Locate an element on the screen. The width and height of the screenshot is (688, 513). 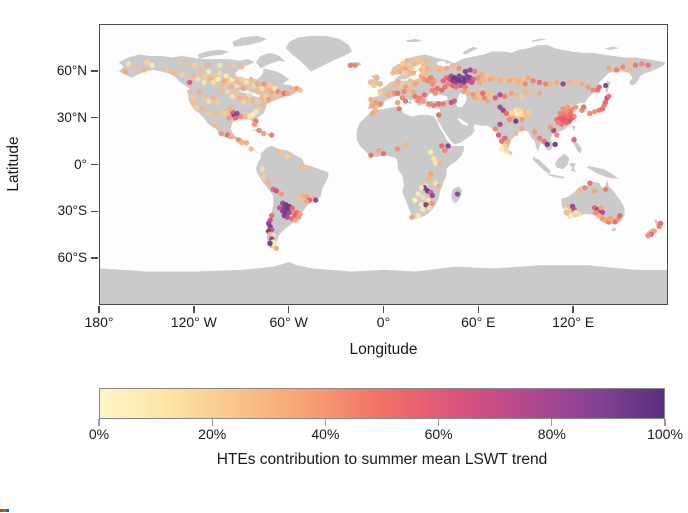
y-tick-label: 0° is located at coordinates (80, 164).